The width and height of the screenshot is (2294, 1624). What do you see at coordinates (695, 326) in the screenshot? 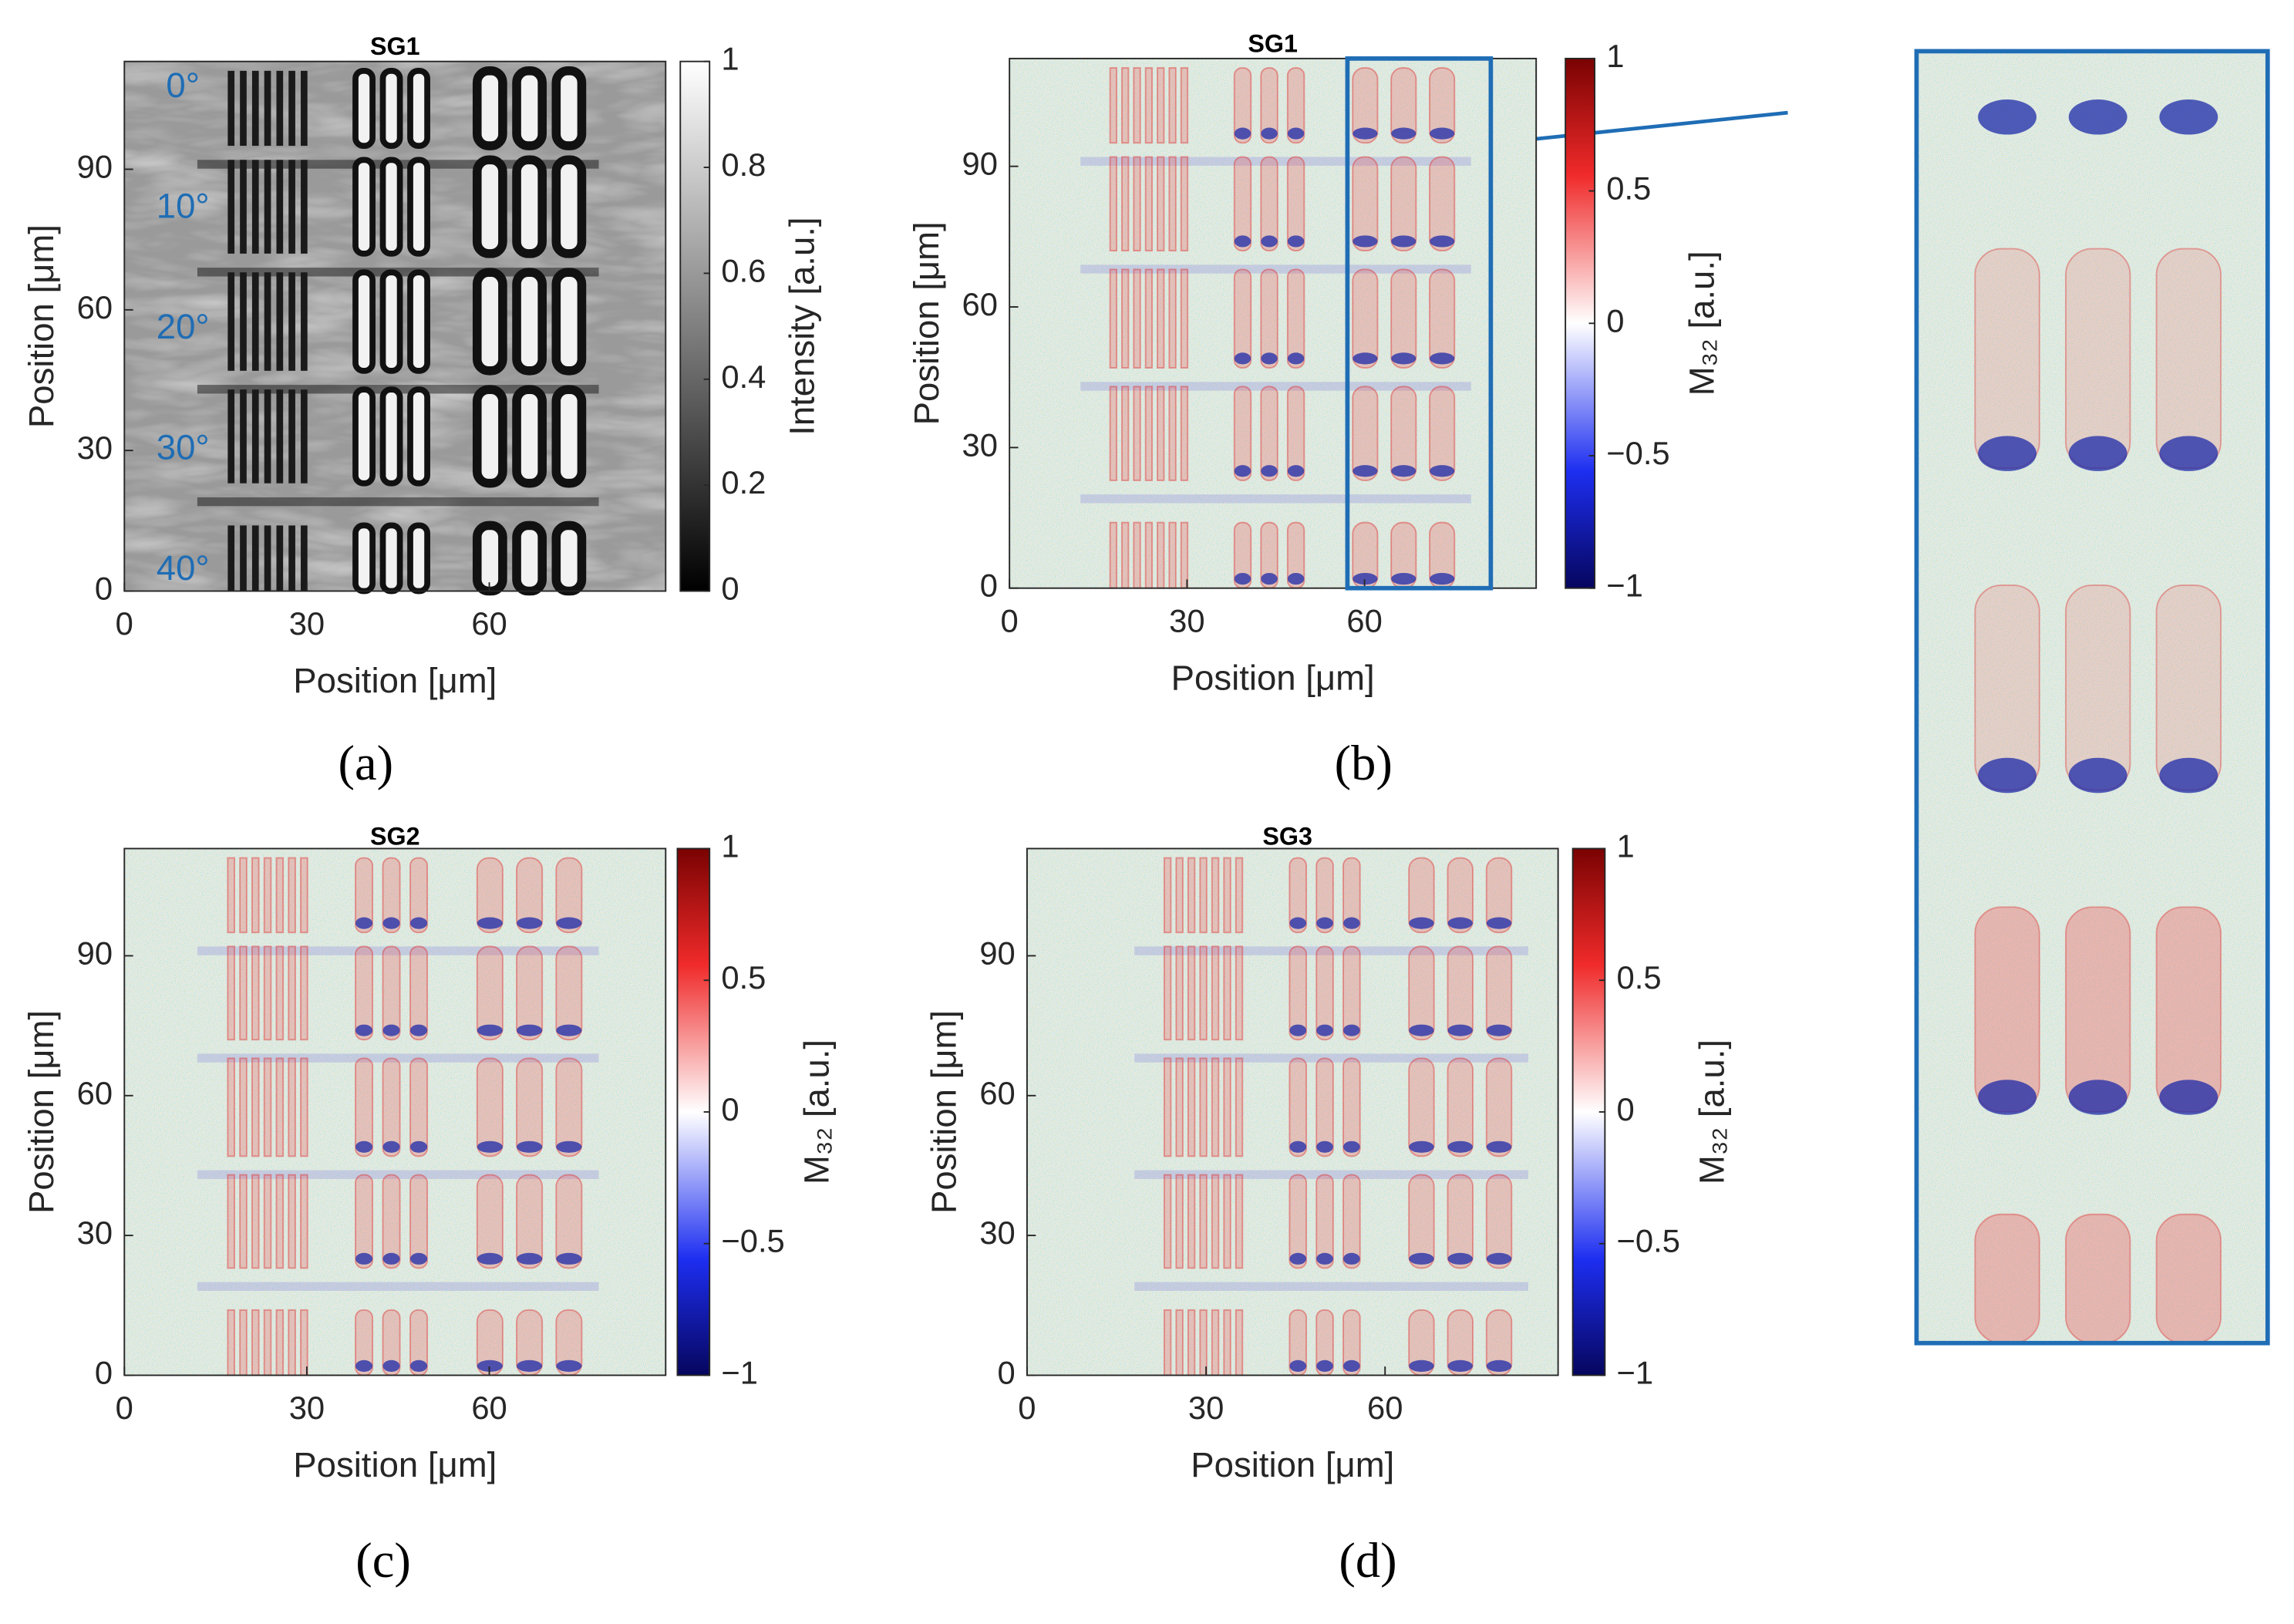
I see `colorbar` at bounding box center [695, 326].